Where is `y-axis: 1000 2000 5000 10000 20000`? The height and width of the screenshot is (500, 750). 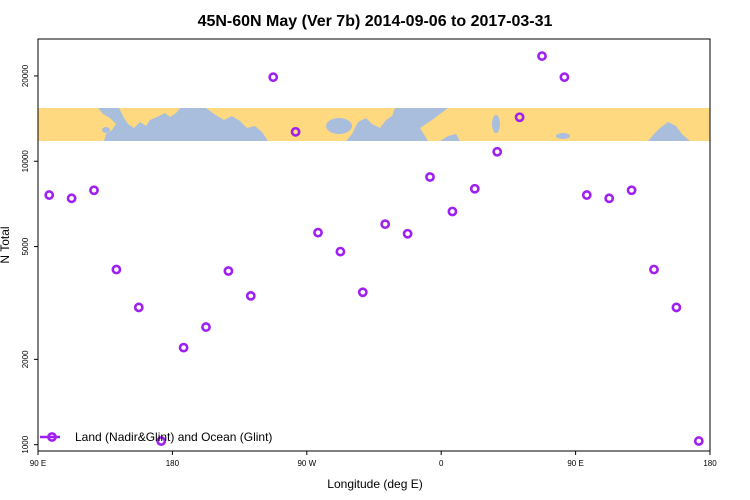 y-axis: 1000 2000 5000 10000 20000 is located at coordinates (29, 259).